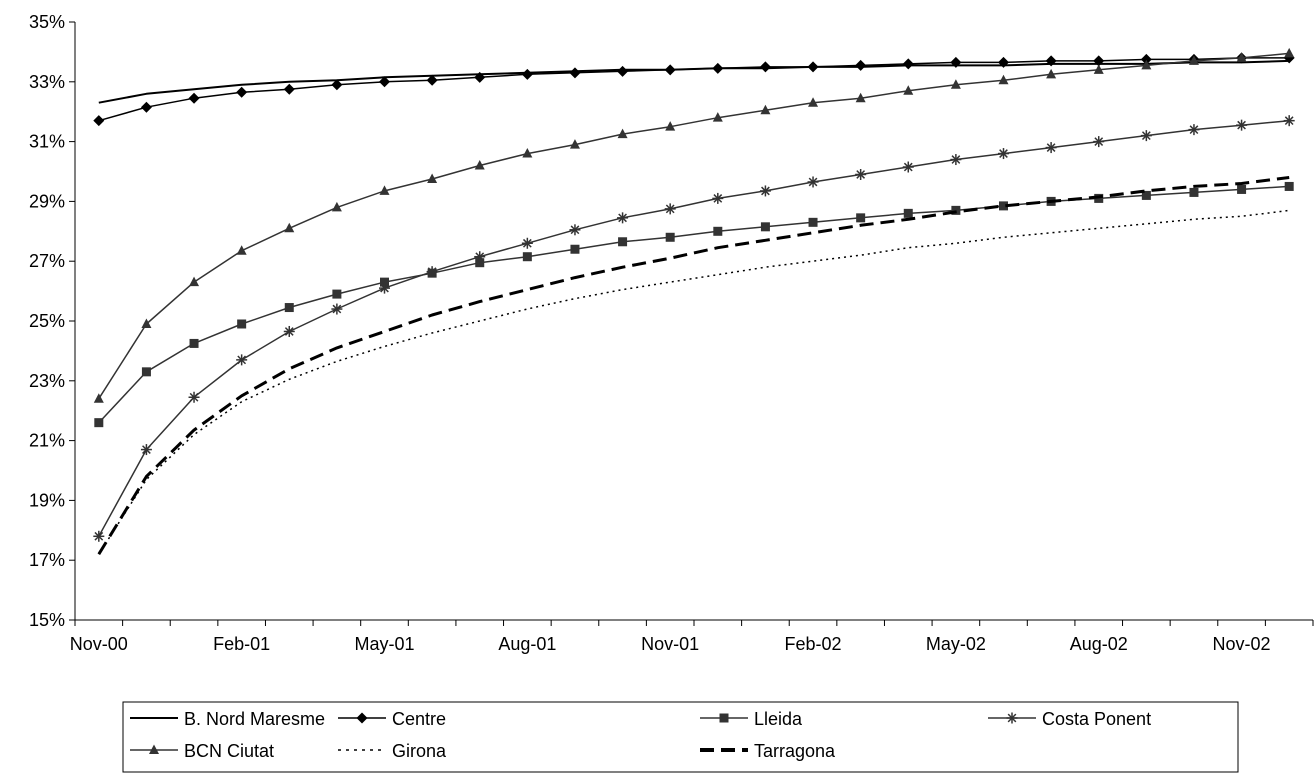  What do you see at coordinates (795, 751) in the screenshot?
I see `legend-label: Tarragona` at bounding box center [795, 751].